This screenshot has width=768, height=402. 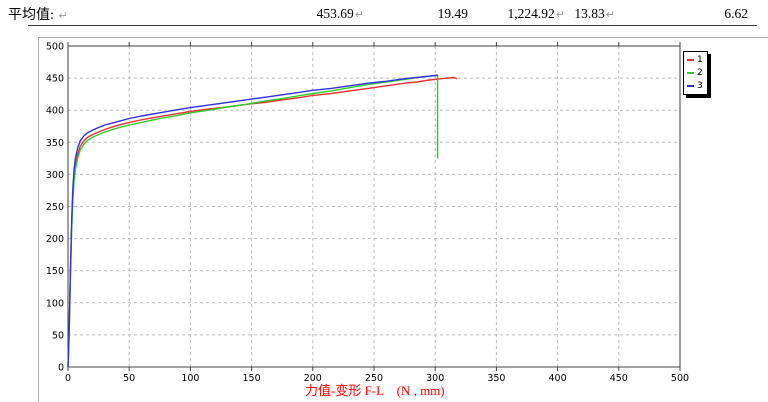 What do you see at coordinates (61, 368) in the screenshot?
I see `y-tick-label: 0` at bounding box center [61, 368].